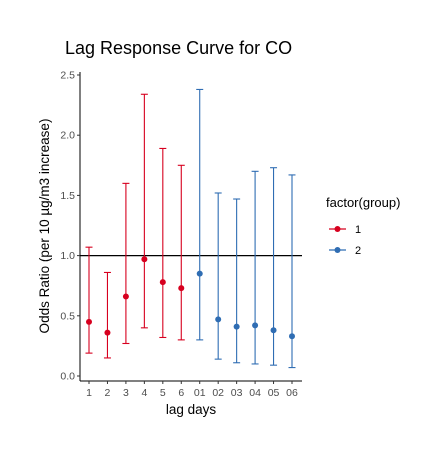 This screenshot has width=447, height=454. I want to click on x-tick-label: 5, so click(163, 393).